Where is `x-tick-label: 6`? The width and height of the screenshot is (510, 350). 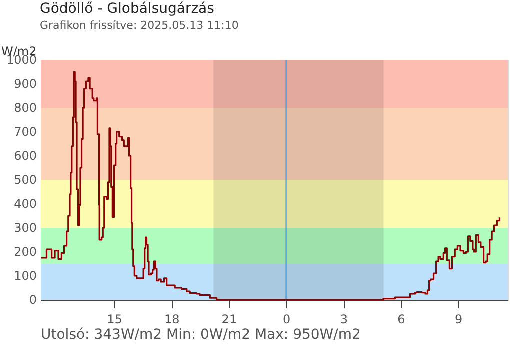
x-tick-label: 6 is located at coordinates (402, 319).